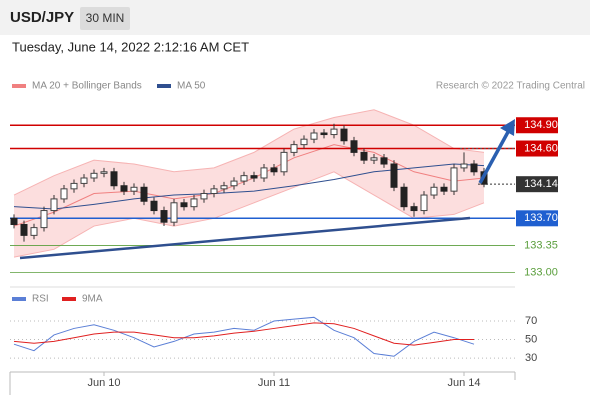  What do you see at coordinates (541, 184) in the screenshot?
I see `price-label: 134.14` at bounding box center [541, 184].